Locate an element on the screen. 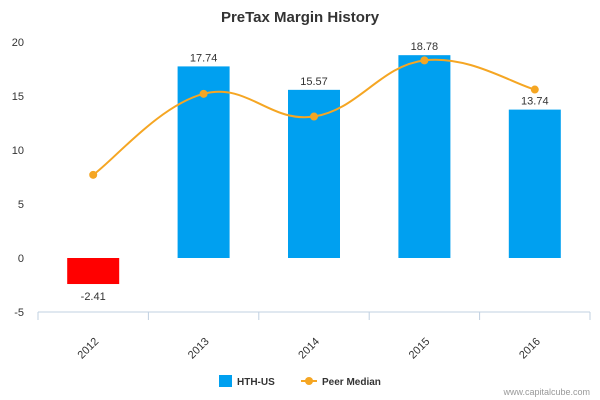  x-tick-label: 2013 is located at coordinates (199, 349).